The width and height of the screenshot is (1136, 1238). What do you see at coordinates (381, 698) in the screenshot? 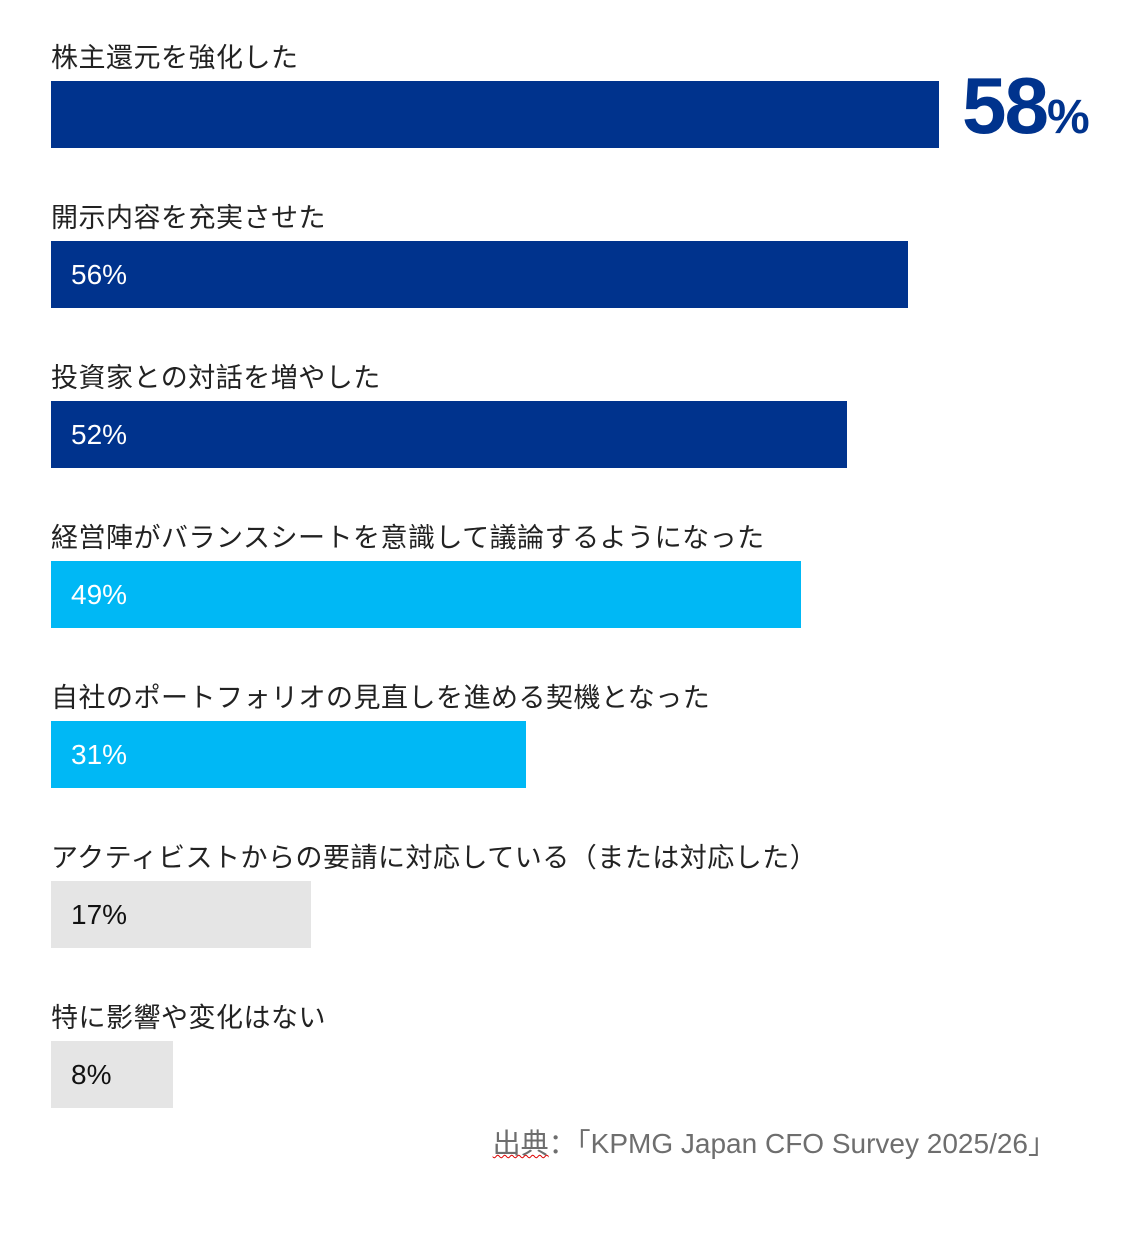
I see `category-label: 自社のポートフォリオの見直しを進める契機となった` at bounding box center [381, 698].